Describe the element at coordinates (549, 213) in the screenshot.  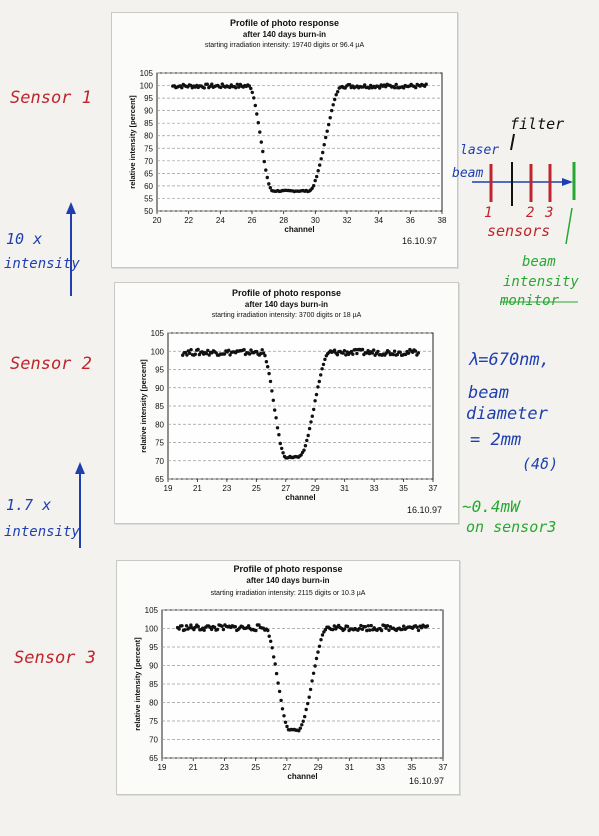
I see `sensor-num-3: 3` at that location.